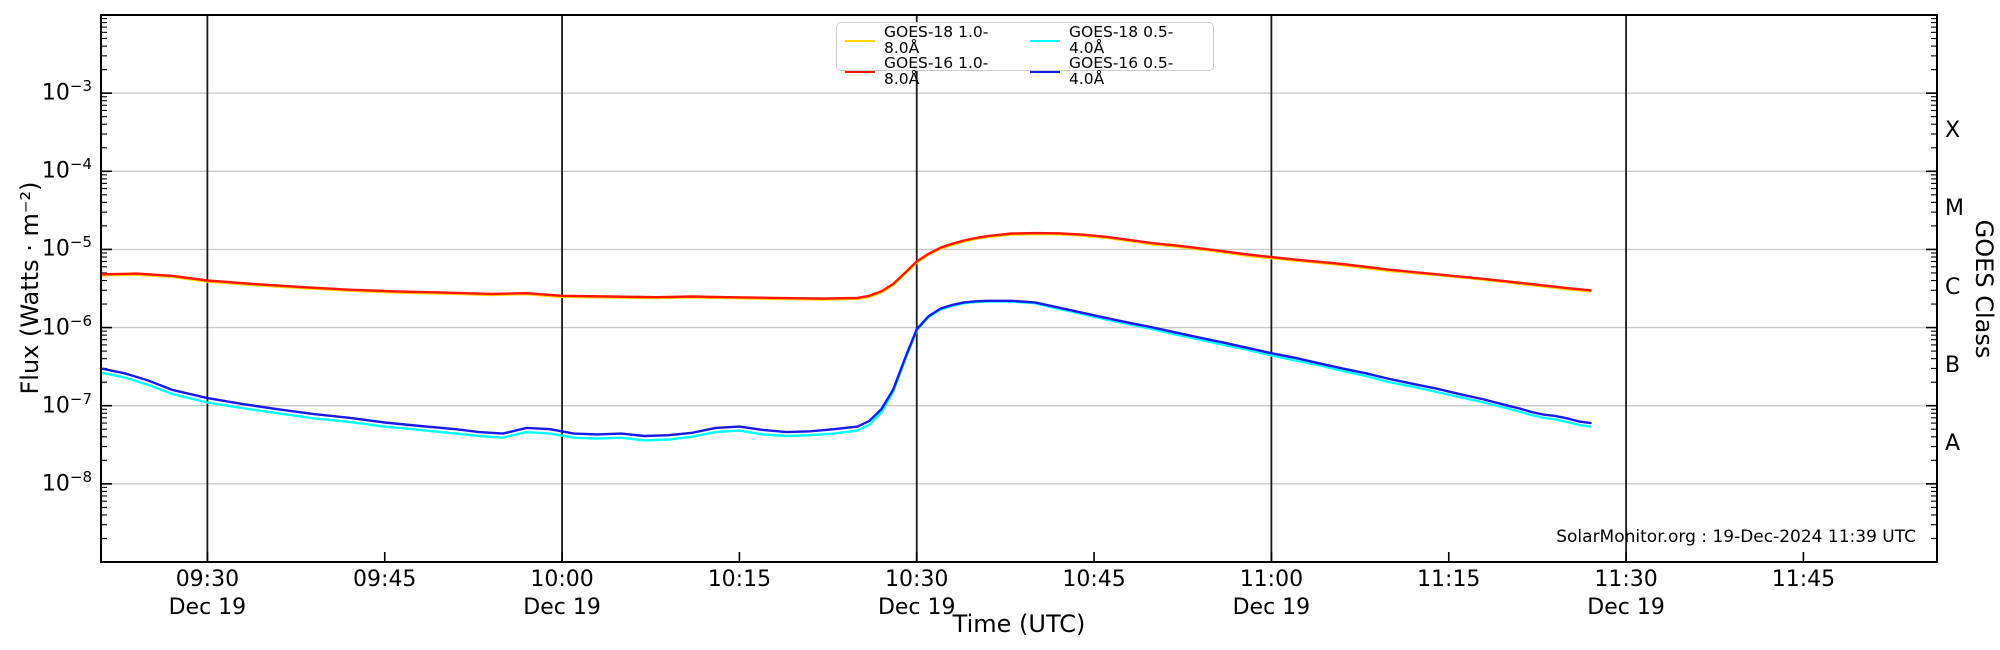 The height and width of the screenshot is (650, 2000). Describe the element at coordinates (1121, 40) in the screenshot. I see `legend-item-label: GOES-18 0.5-4.0Å` at that location.